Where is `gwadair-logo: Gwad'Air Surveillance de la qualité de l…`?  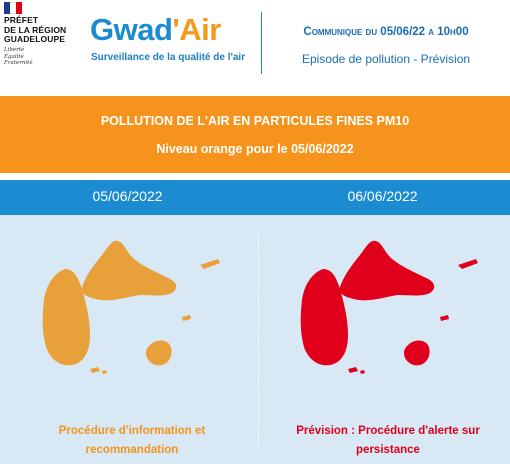 gwadair-logo: Gwad'Air Surveillance de la qualité de l… is located at coordinates (170, 44).